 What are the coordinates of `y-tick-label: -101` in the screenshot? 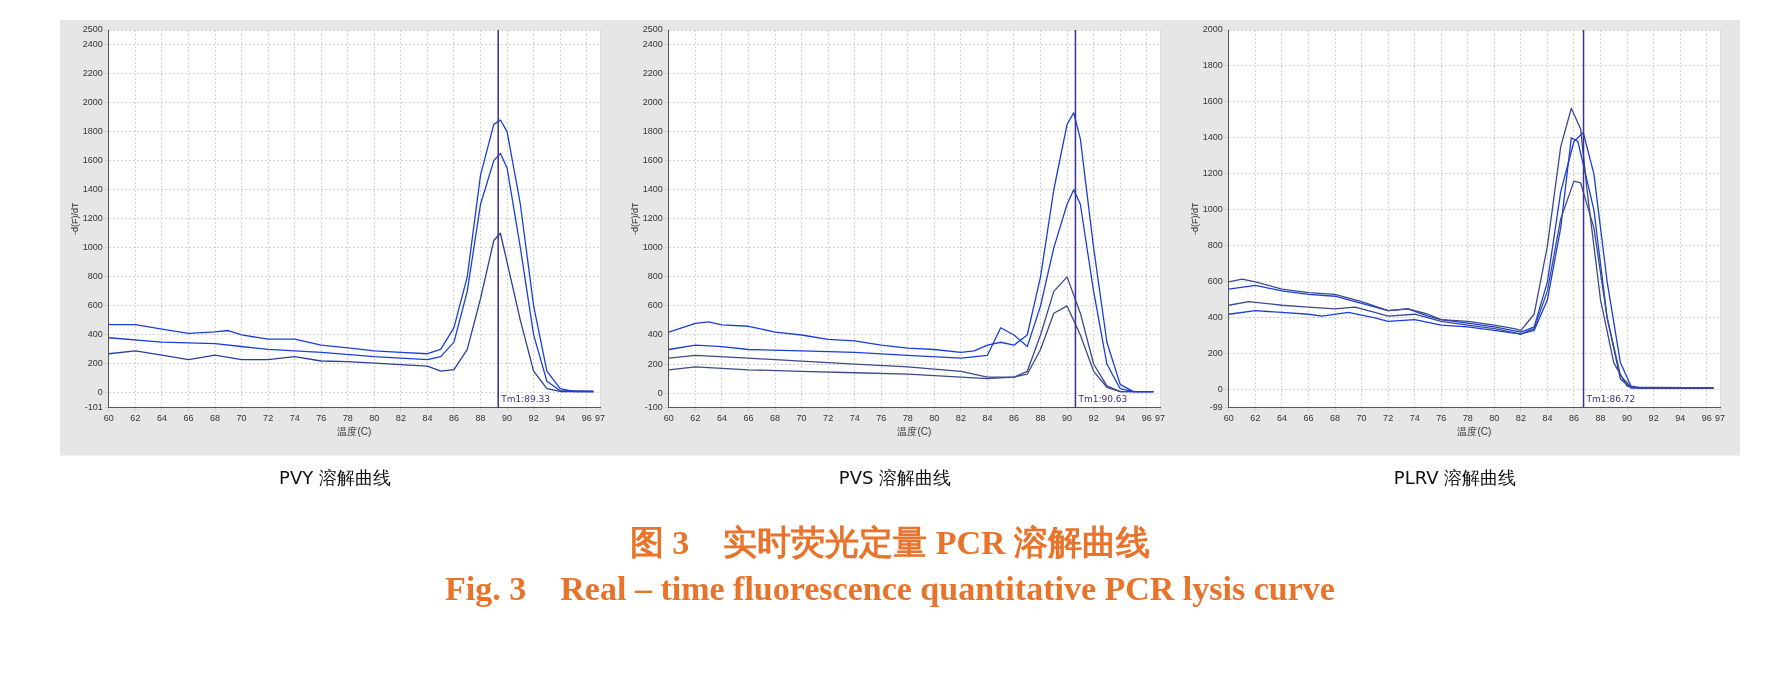 It's located at (93, 407).